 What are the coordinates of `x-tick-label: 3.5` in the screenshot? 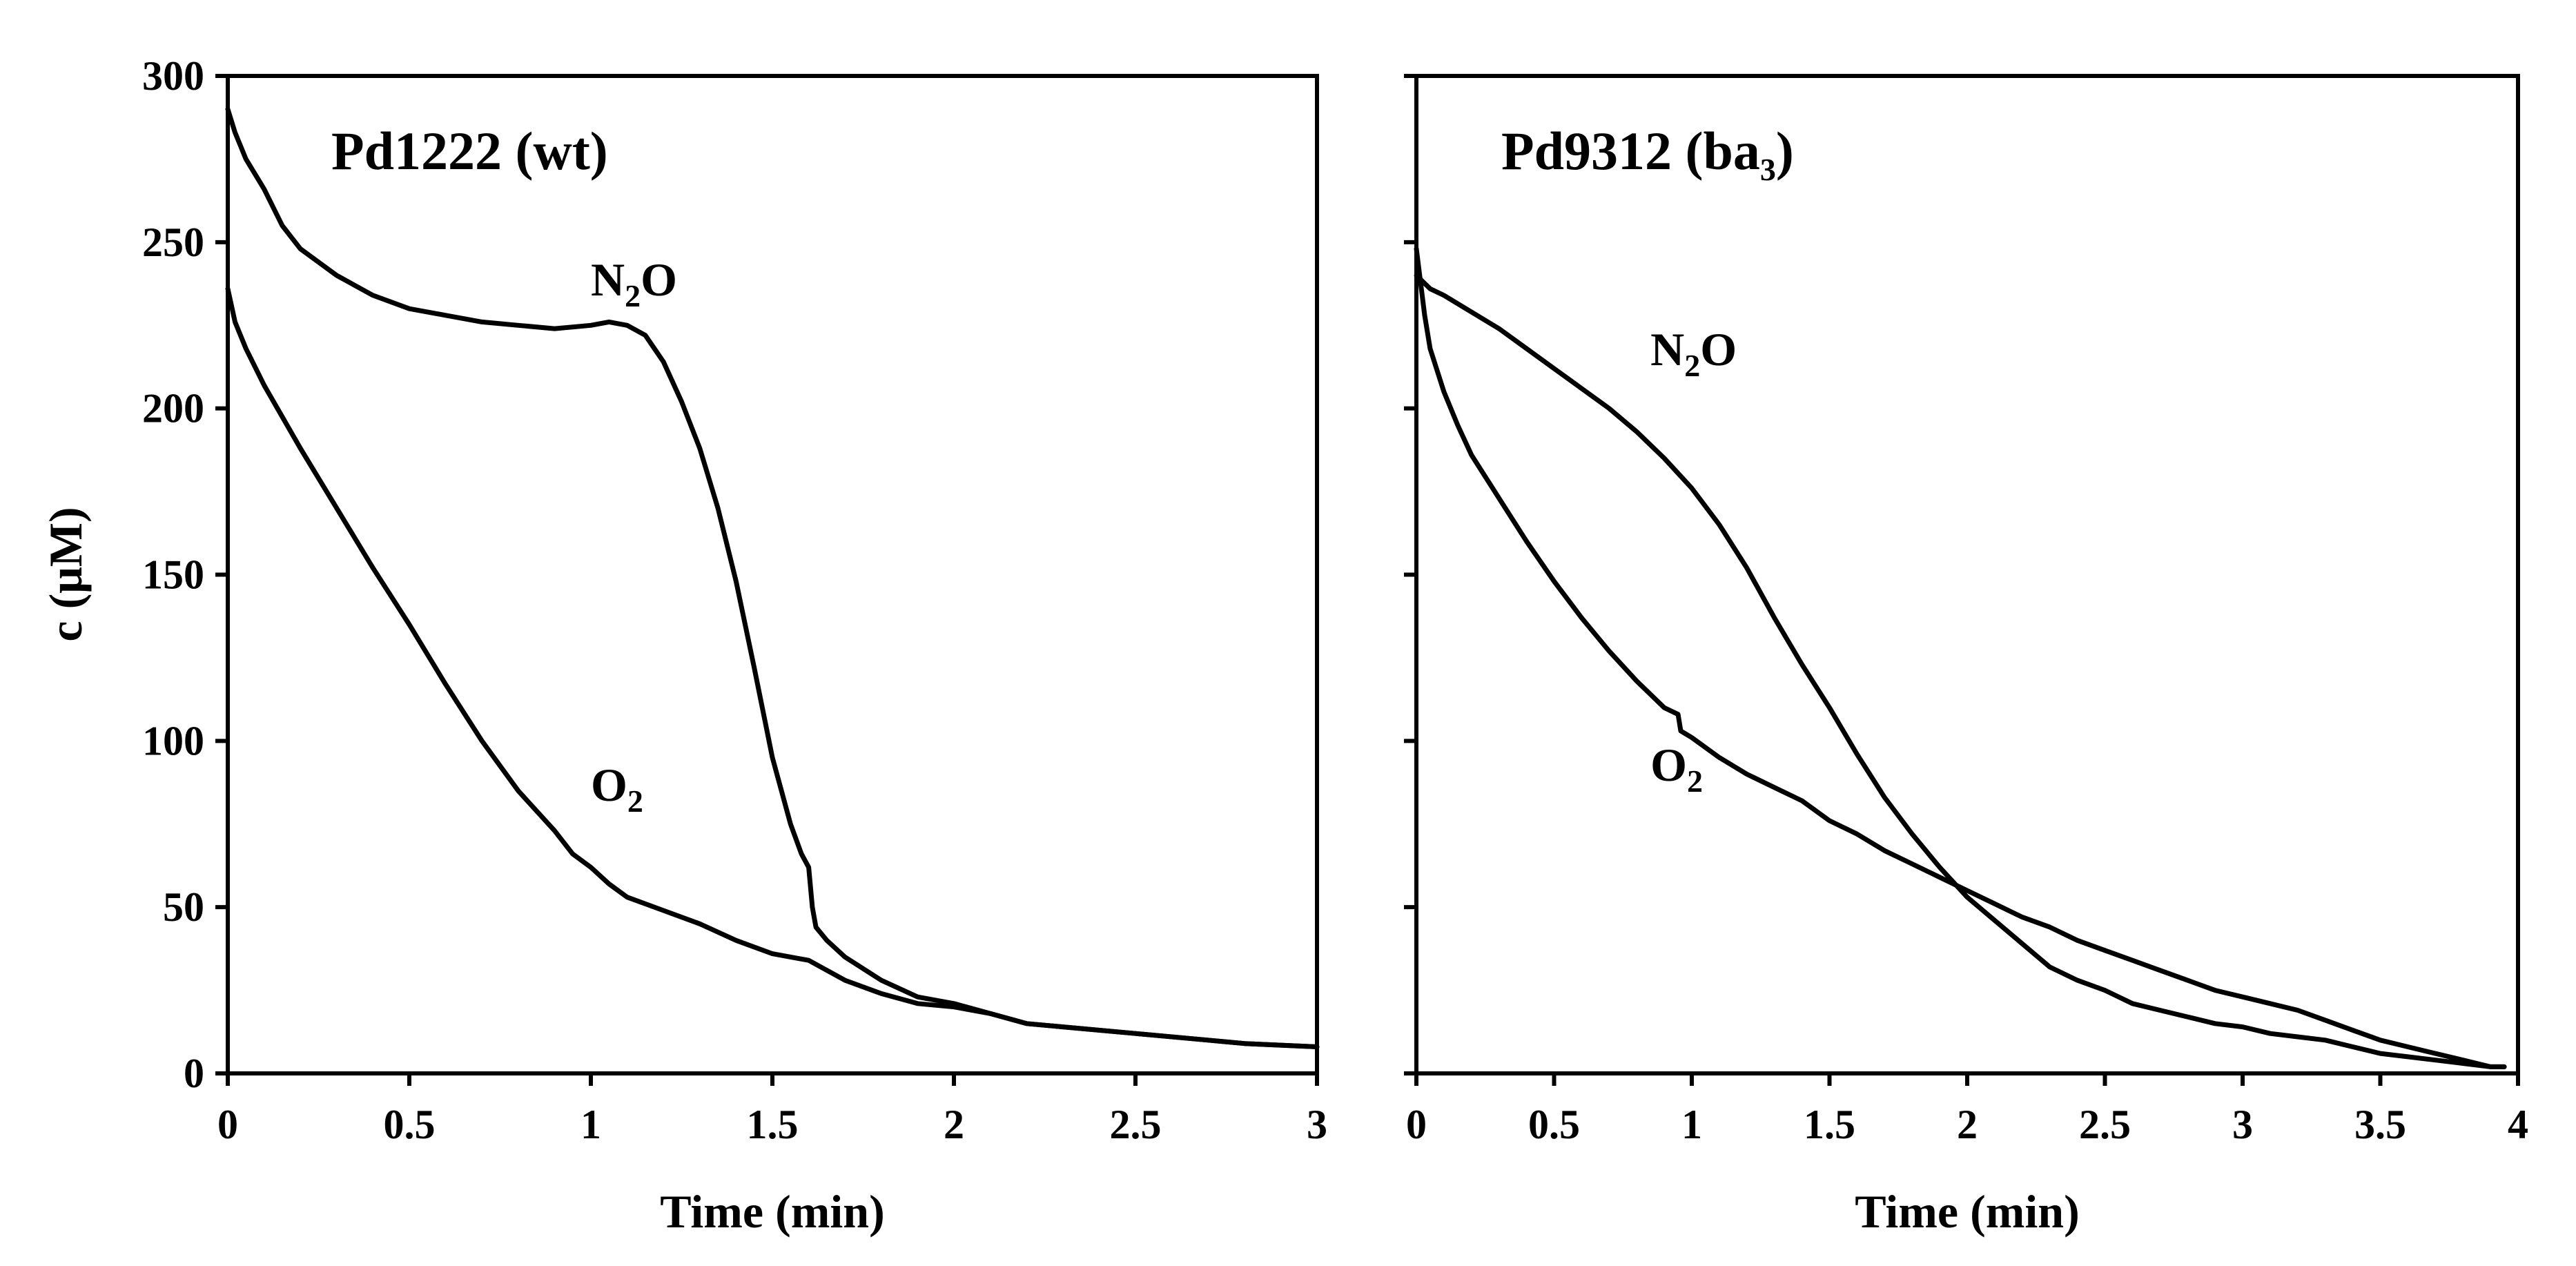 It's located at (2380, 1124).